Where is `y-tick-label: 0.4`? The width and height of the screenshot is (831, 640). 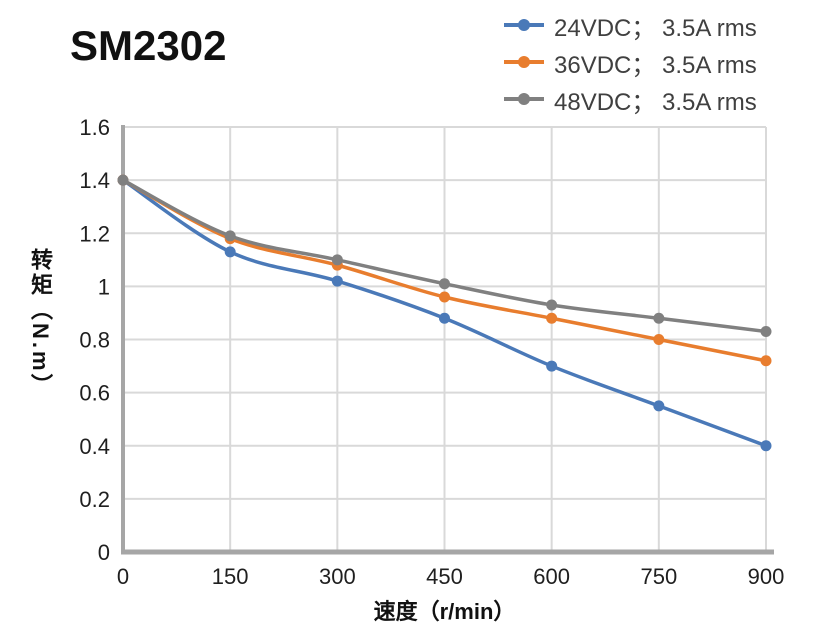 y-tick-label: 0.4 is located at coordinates (94, 446).